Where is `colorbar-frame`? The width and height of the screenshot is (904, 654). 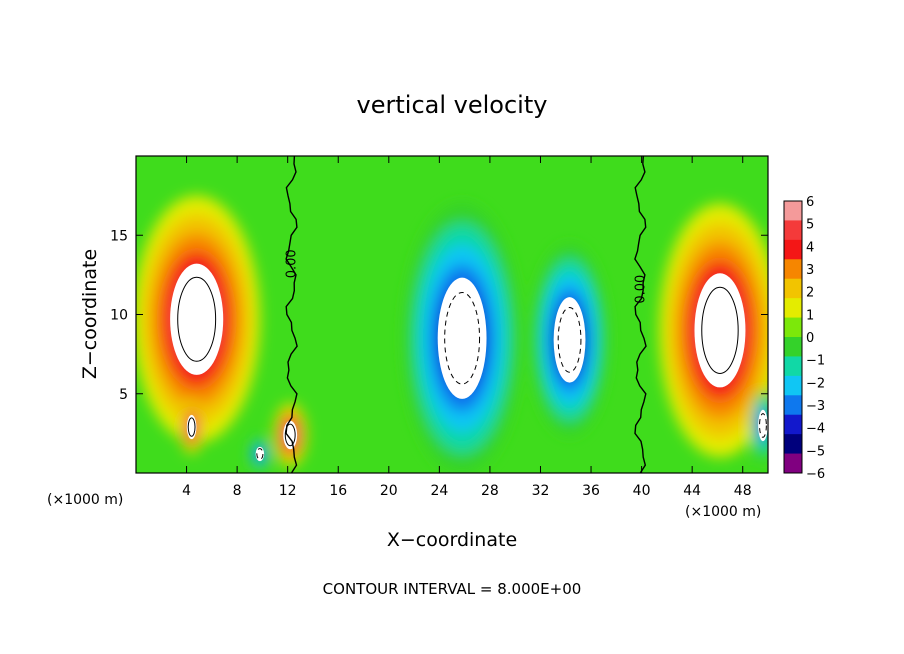
colorbar-frame is located at coordinates (793, 337).